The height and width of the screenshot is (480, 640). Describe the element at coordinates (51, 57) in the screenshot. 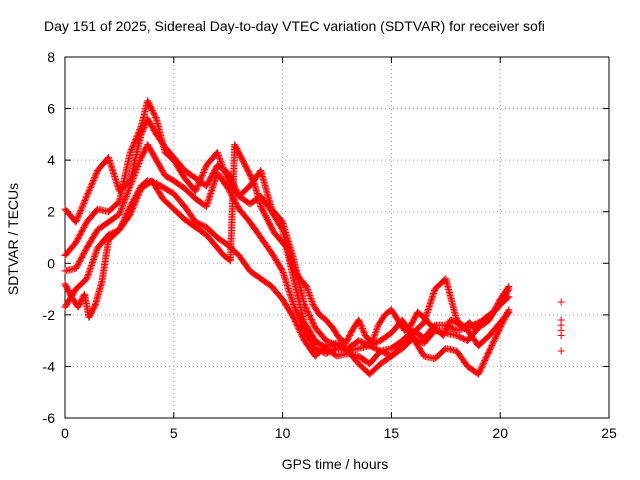

I see `y-tick-label: 8` at that location.